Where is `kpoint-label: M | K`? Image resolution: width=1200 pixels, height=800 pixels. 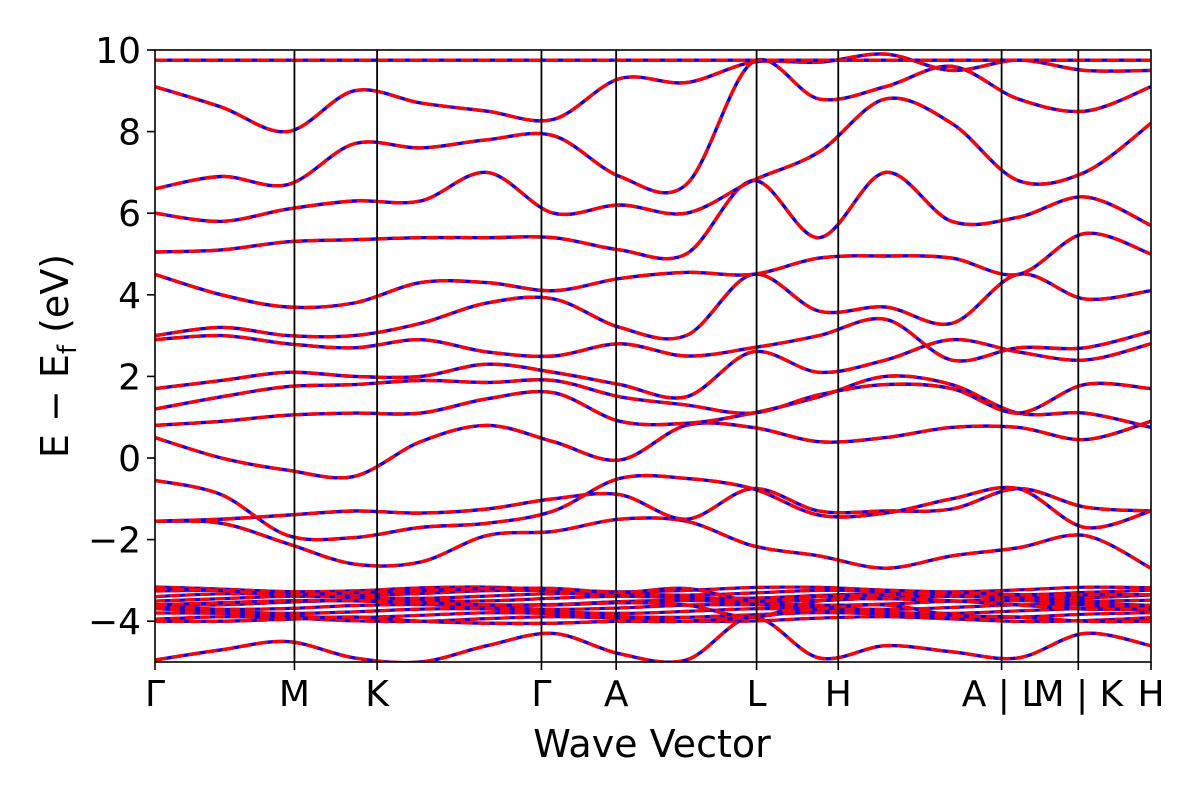
kpoint-label: M | K is located at coordinates (1078, 694).